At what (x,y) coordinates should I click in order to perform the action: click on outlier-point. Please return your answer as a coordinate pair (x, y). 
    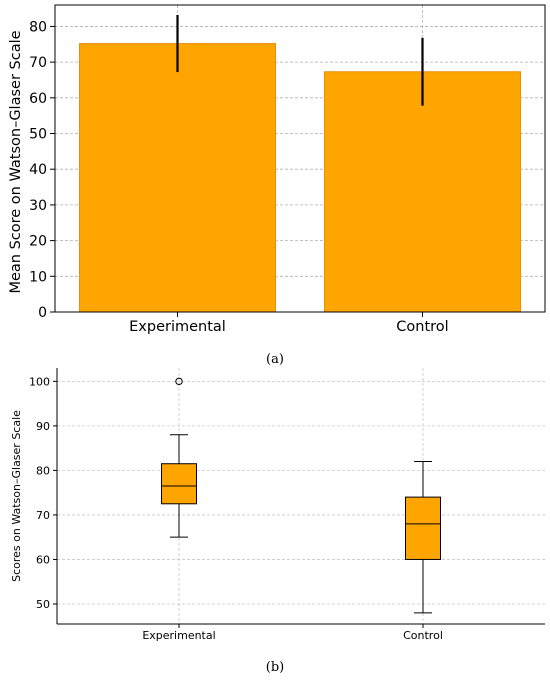
    Looking at the image, I should click on (179, 381).